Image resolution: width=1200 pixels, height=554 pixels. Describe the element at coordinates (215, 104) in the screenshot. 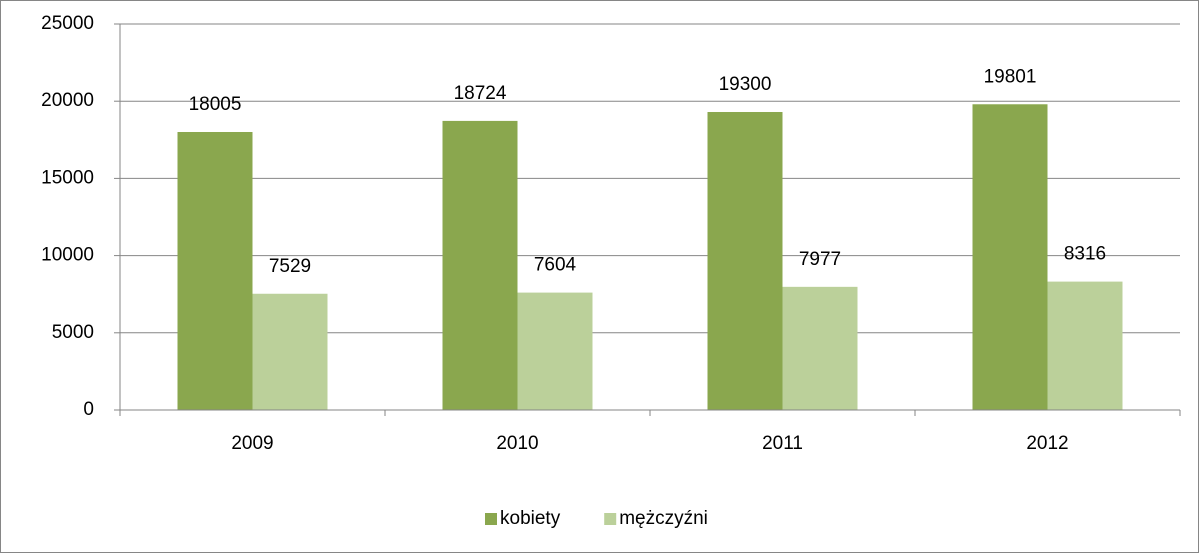

I see `data-label: 18005` at that location.